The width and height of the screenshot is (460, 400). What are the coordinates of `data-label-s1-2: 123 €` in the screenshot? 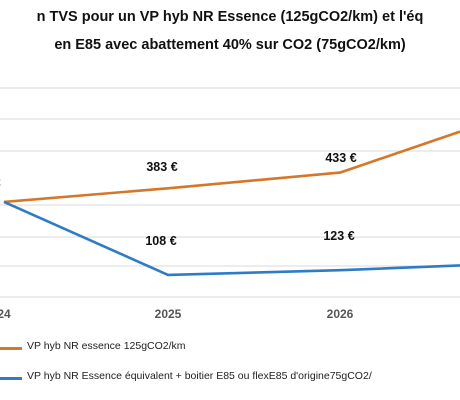 It's located at (338, 236).